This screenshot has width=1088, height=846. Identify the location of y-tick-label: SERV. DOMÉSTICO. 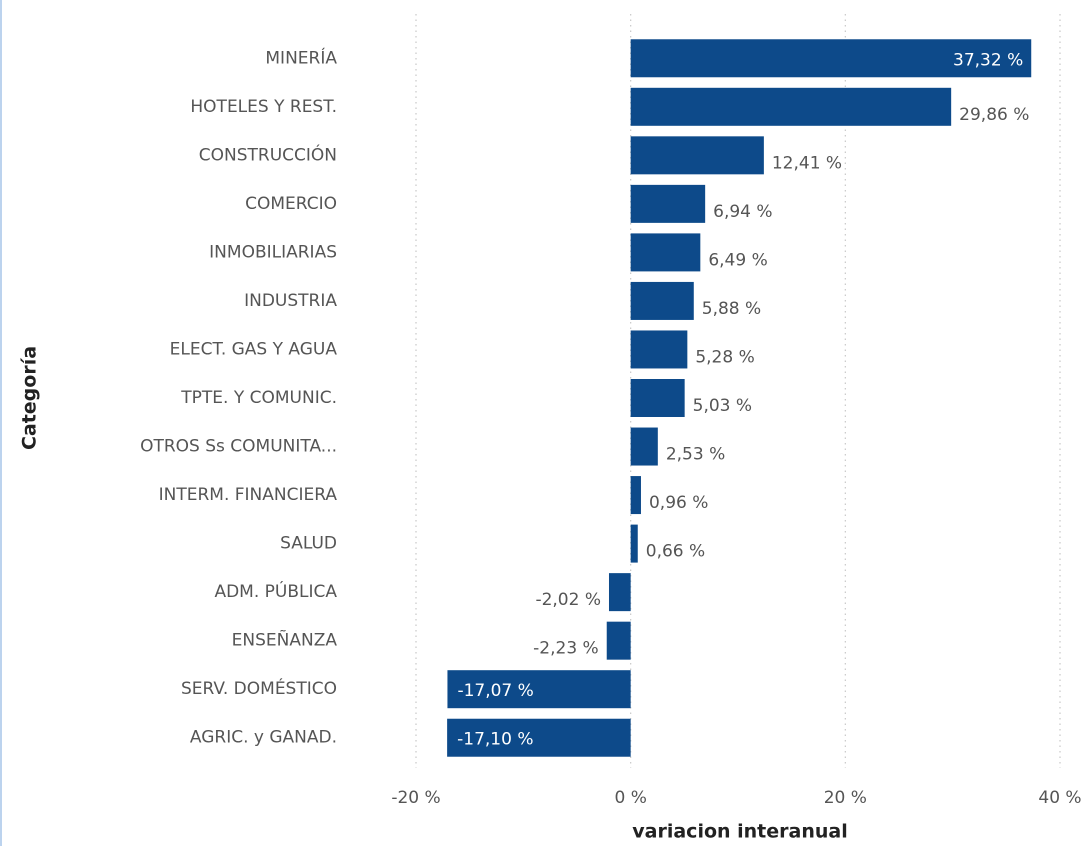
(259, 688).